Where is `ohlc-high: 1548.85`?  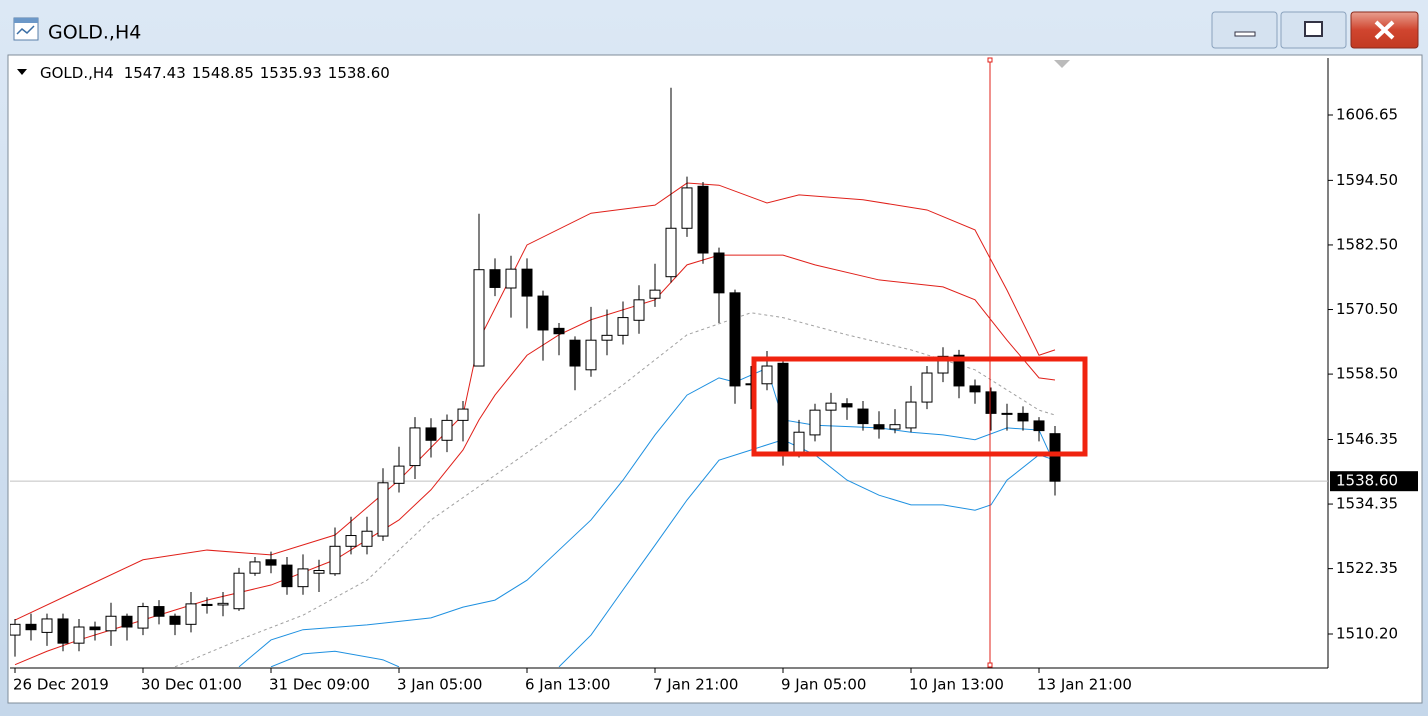
ohlc-high: 1548.85 is located at coordinates (223, 73).